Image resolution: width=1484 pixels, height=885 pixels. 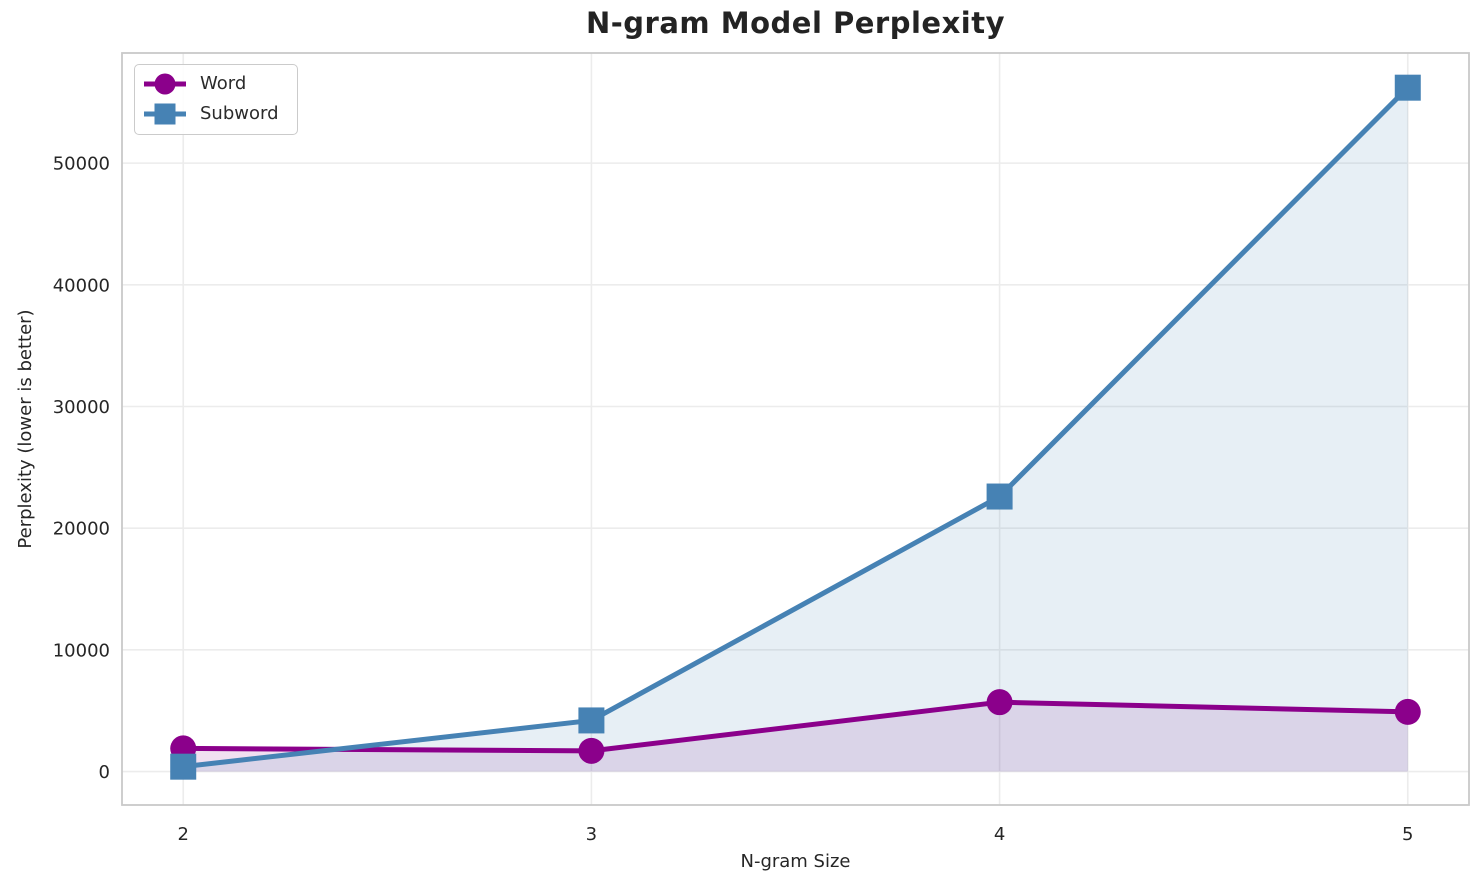 What do you see at coordinates (1407, 834) in the screenshot?
I see `x-tick-label: 5` at bounding box center [1407, 834].